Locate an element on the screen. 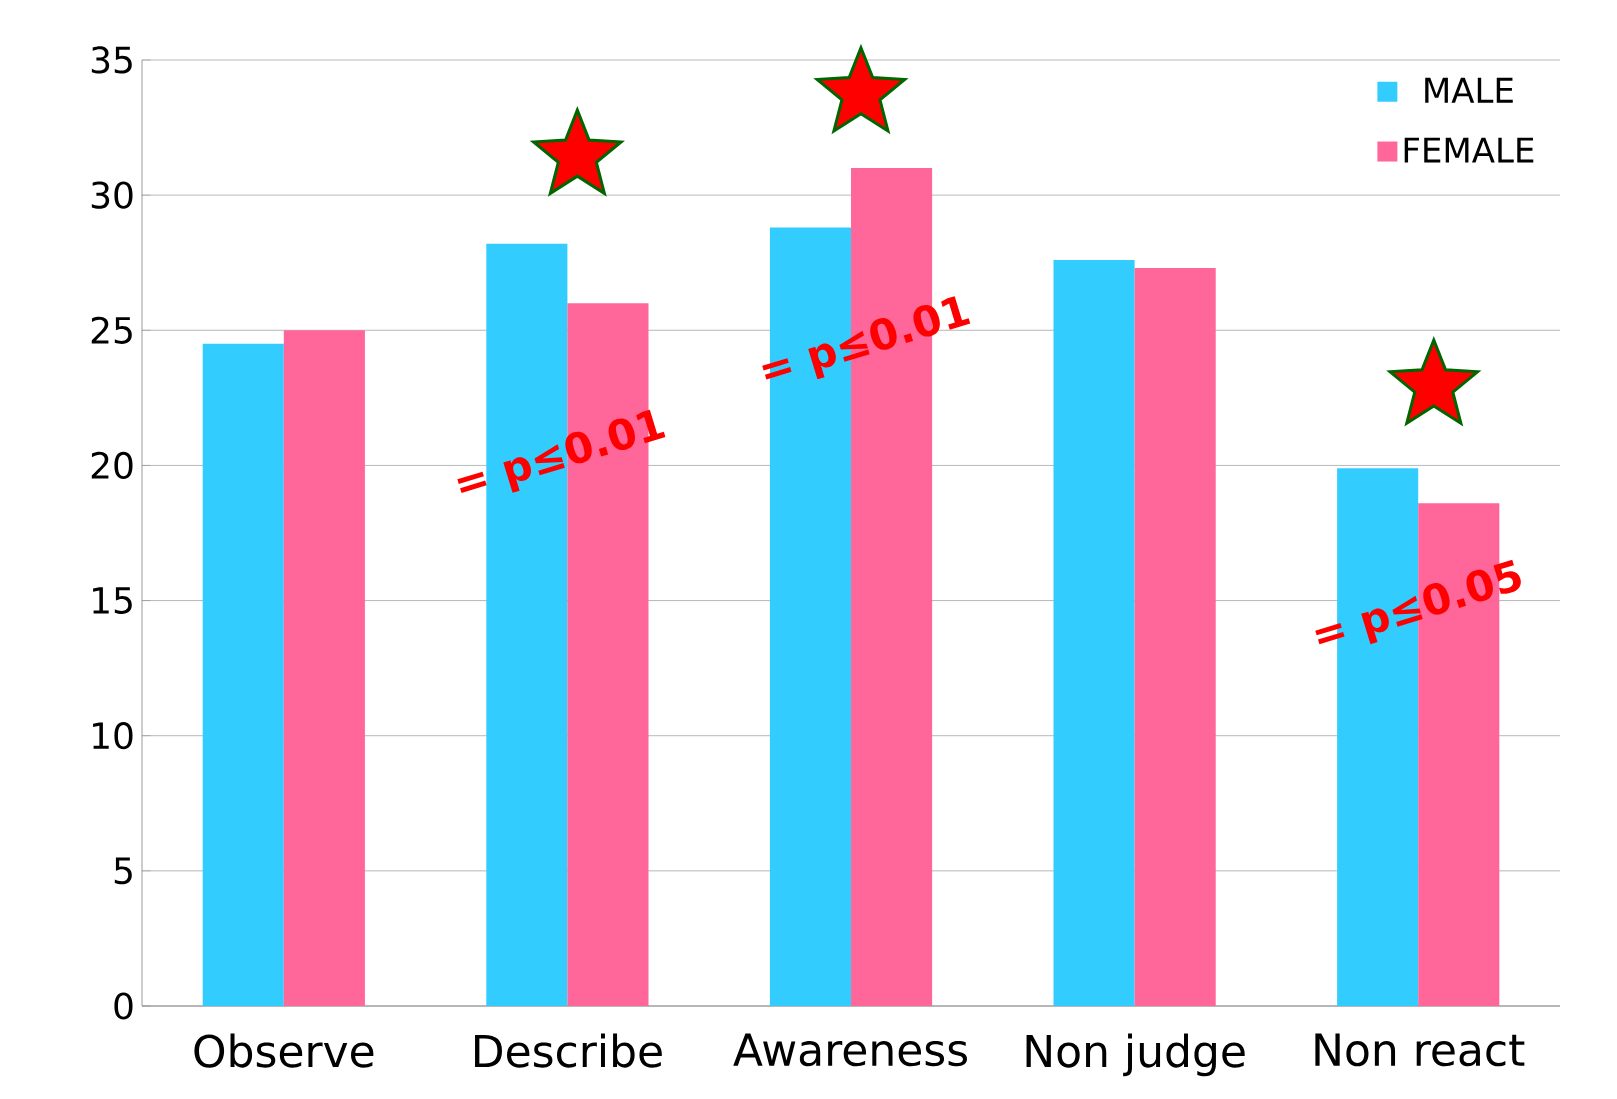 This screenshot has width=1617, height=1099. x-tick-label: Observe is located at coordinates (284, 1050).